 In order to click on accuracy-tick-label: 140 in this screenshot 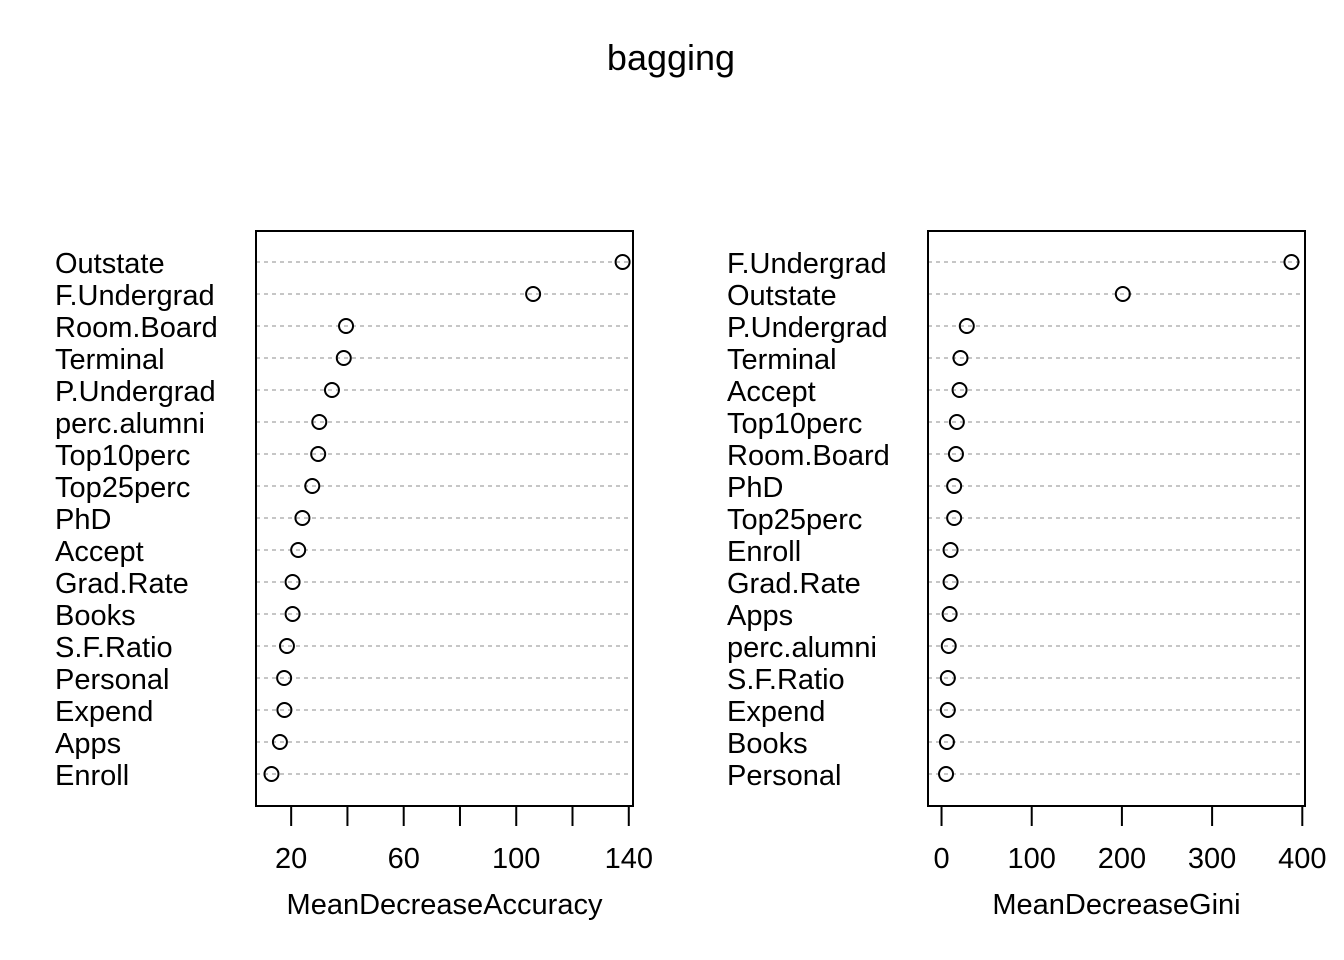, I will do `click(629, 859)`.